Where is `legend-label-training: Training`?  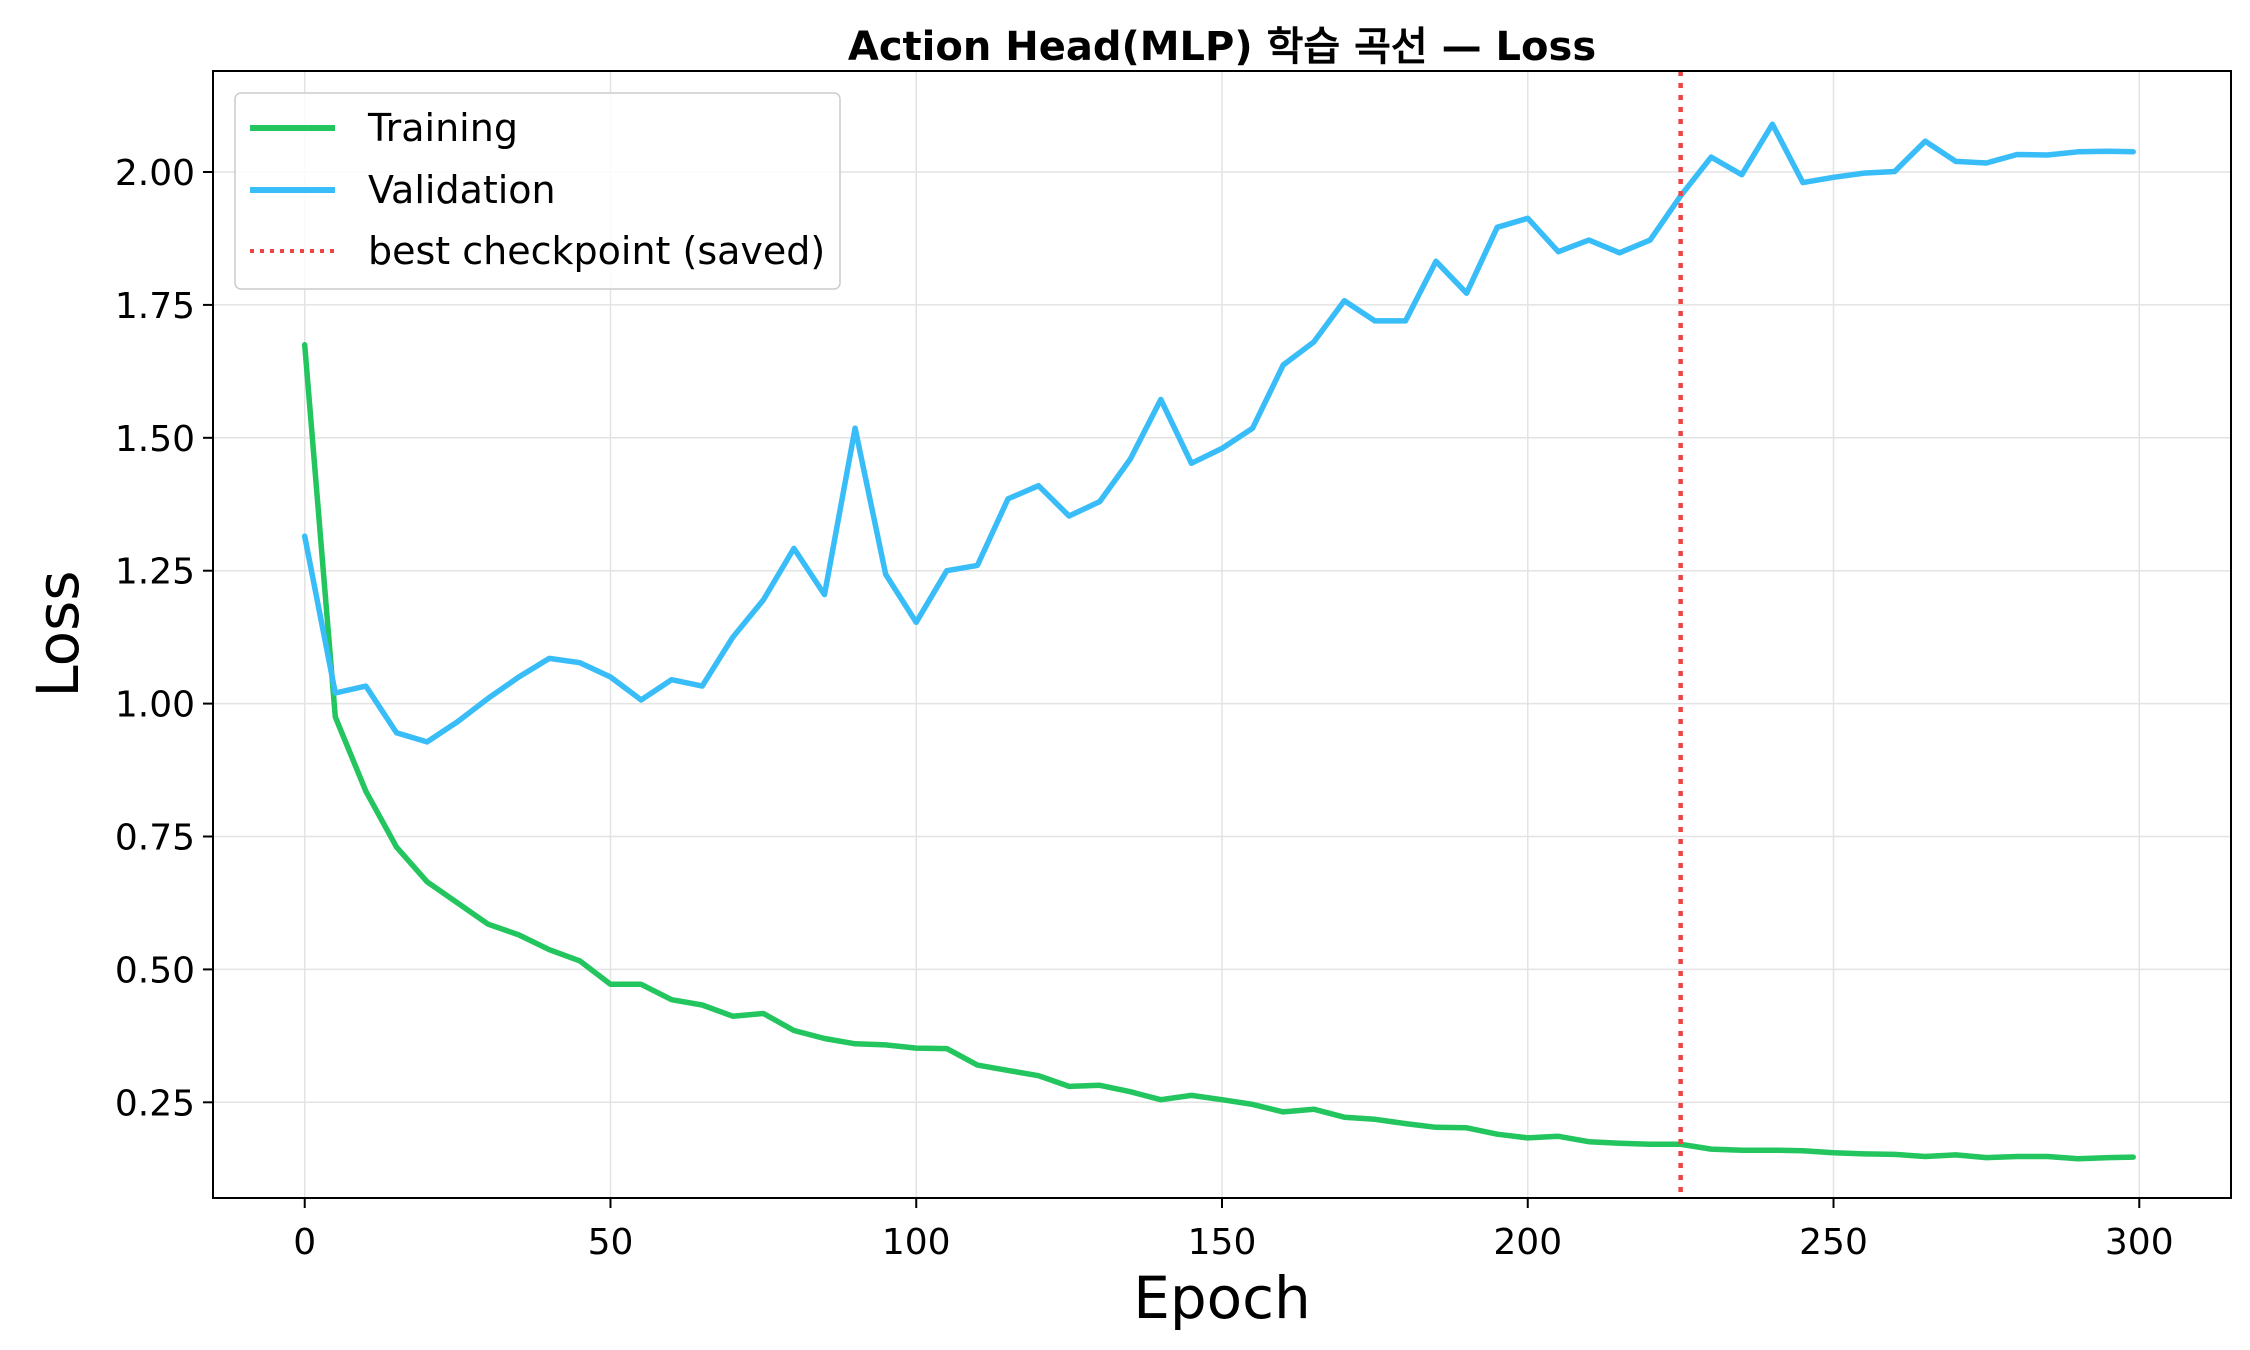
legend-label-training: Training is located at coordinates (442, 128).